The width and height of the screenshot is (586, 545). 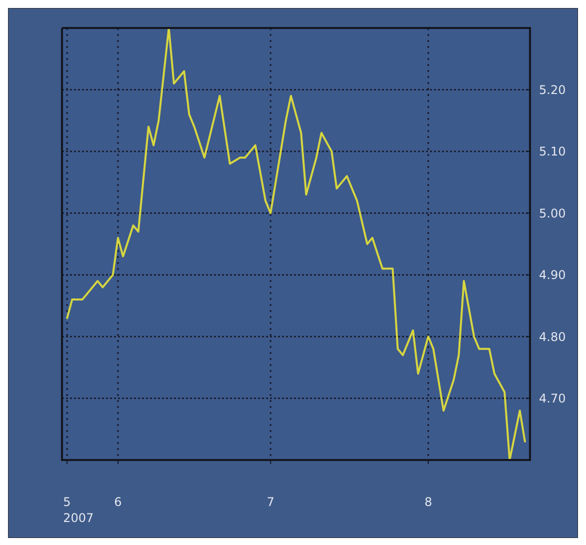 I want to click on y-tick-label: 5.00, so click(x=552, y=213).